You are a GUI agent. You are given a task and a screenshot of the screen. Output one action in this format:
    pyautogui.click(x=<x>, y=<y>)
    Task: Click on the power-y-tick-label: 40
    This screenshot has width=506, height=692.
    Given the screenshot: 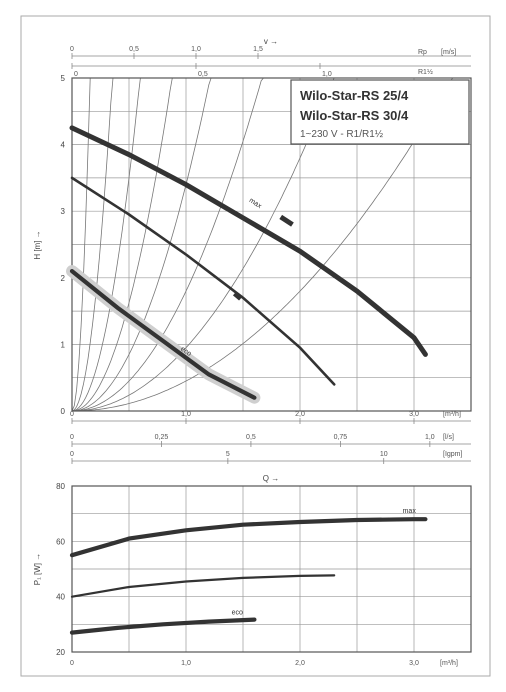 What is the action you would take?
    pyautogui.click(x=60, y=597)
    